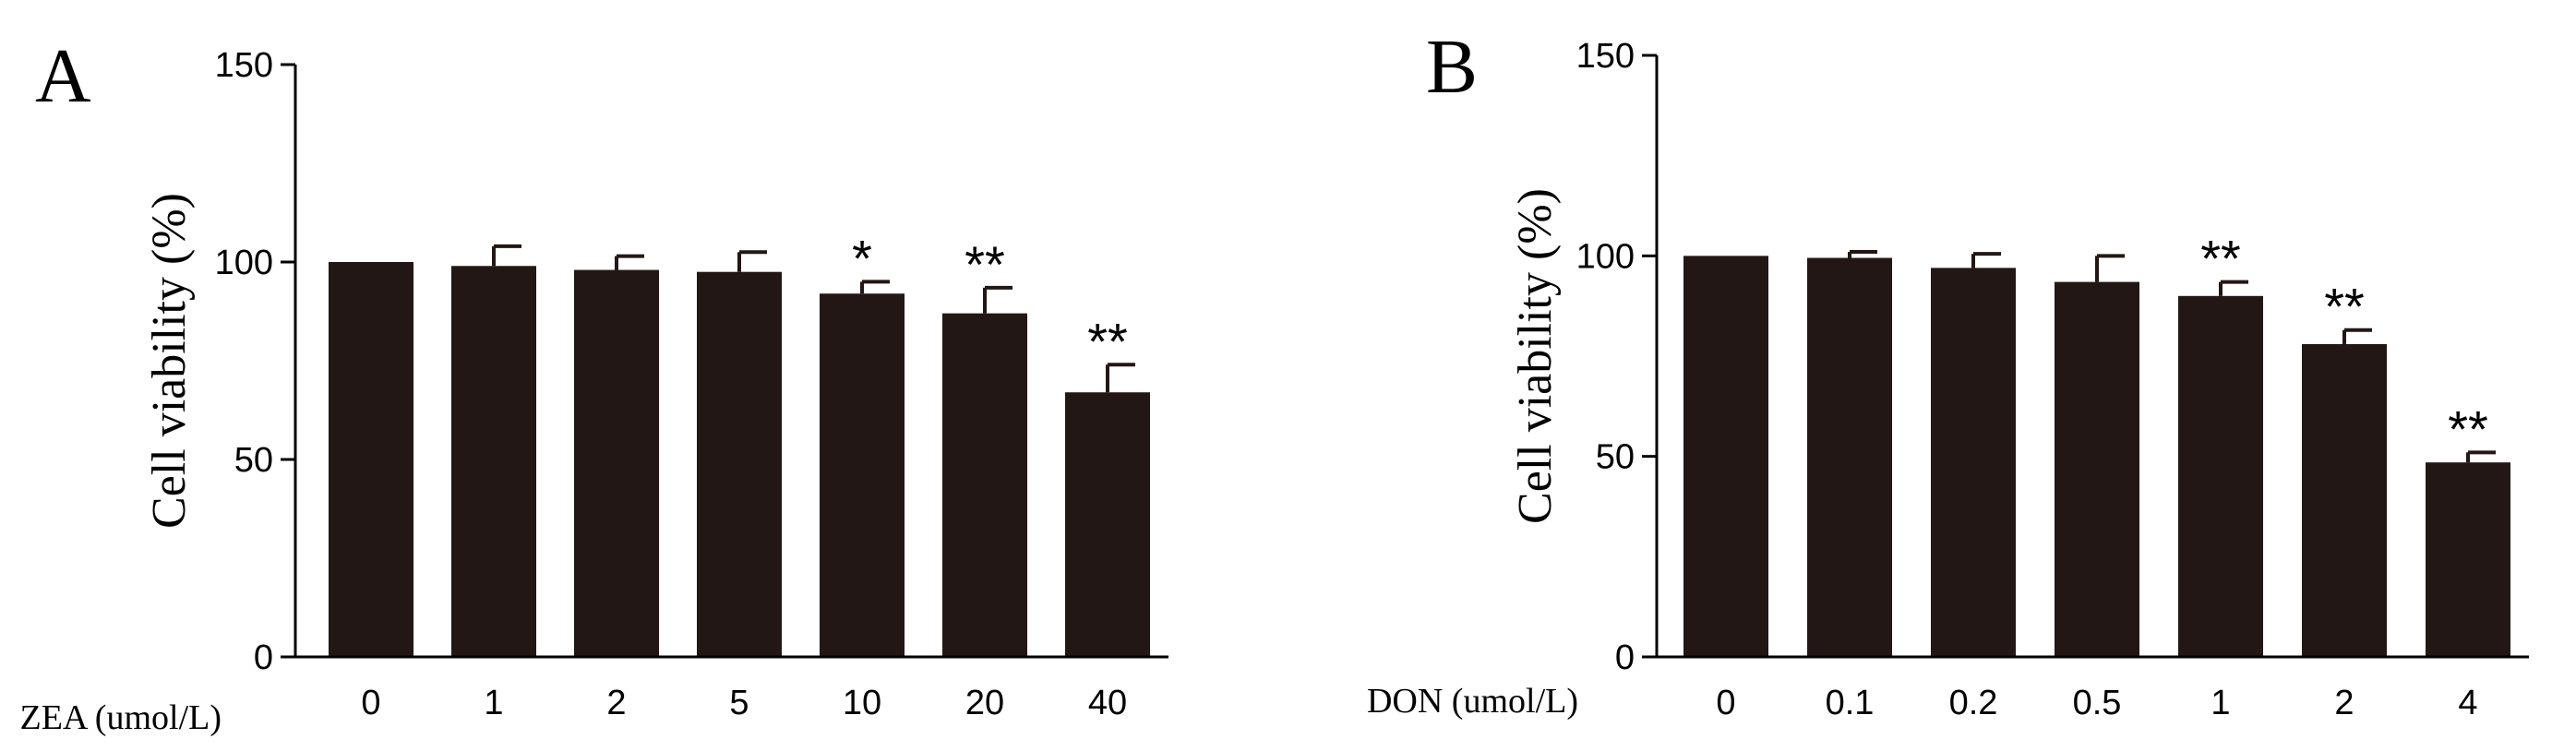 The width and height of the screenshot is (2576, 751). I want to click on x-tick-label: 4, so click(2467, 703).